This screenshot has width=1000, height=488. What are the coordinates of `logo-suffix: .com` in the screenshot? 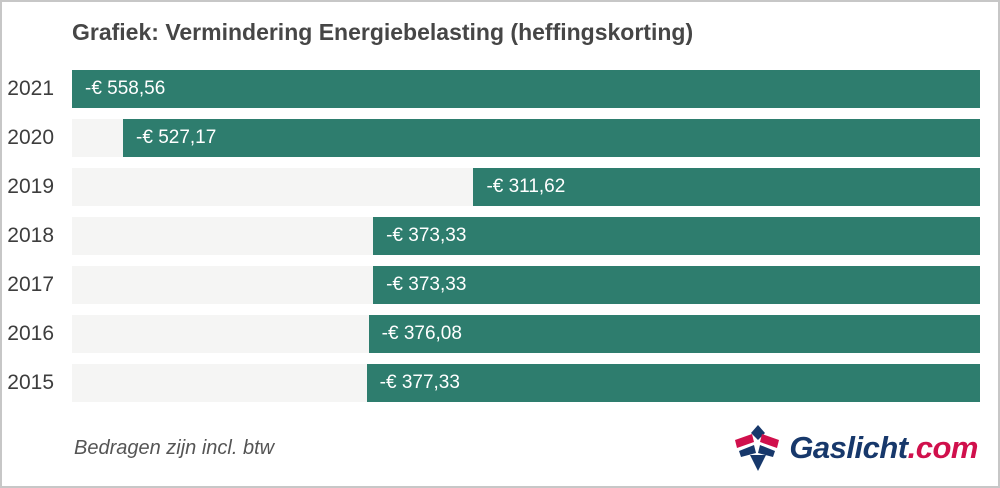 It's located at (943, 447).